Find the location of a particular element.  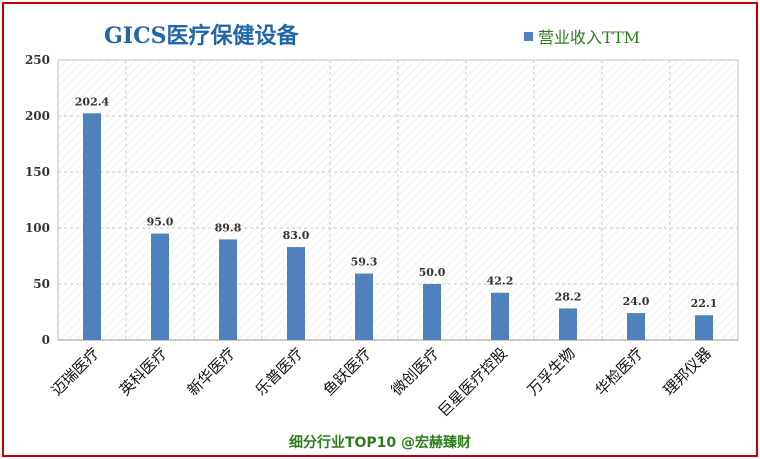

x-tick-label: 英科医疗 is located at coordinates (143, 371).